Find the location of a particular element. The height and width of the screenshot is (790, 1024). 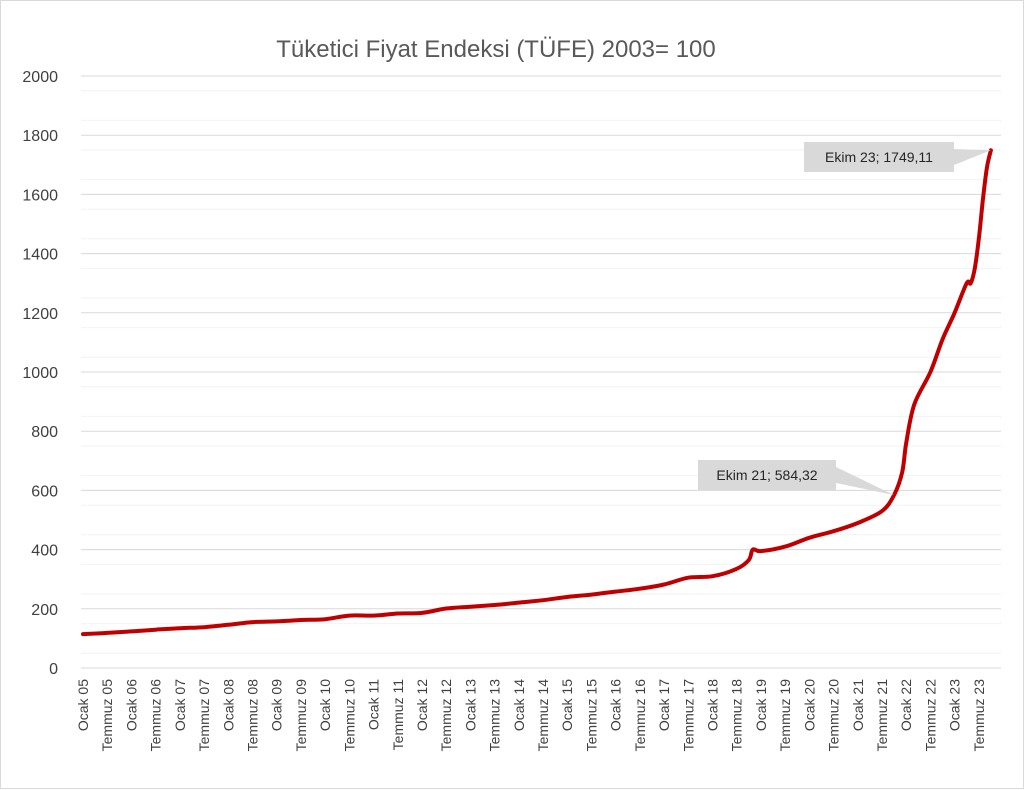

x-tick-label: Temmuz 09 is located at coordinates (301, 715).